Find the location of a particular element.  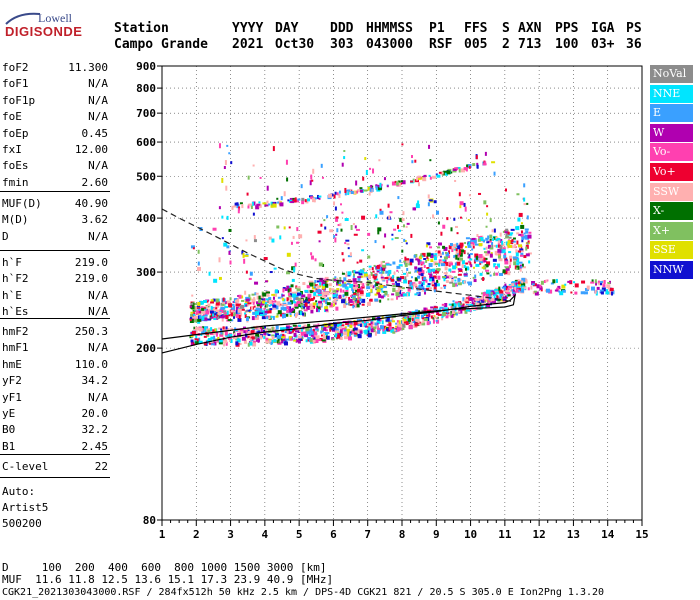

param-name: foF2 is located at coordinates (15, 67).